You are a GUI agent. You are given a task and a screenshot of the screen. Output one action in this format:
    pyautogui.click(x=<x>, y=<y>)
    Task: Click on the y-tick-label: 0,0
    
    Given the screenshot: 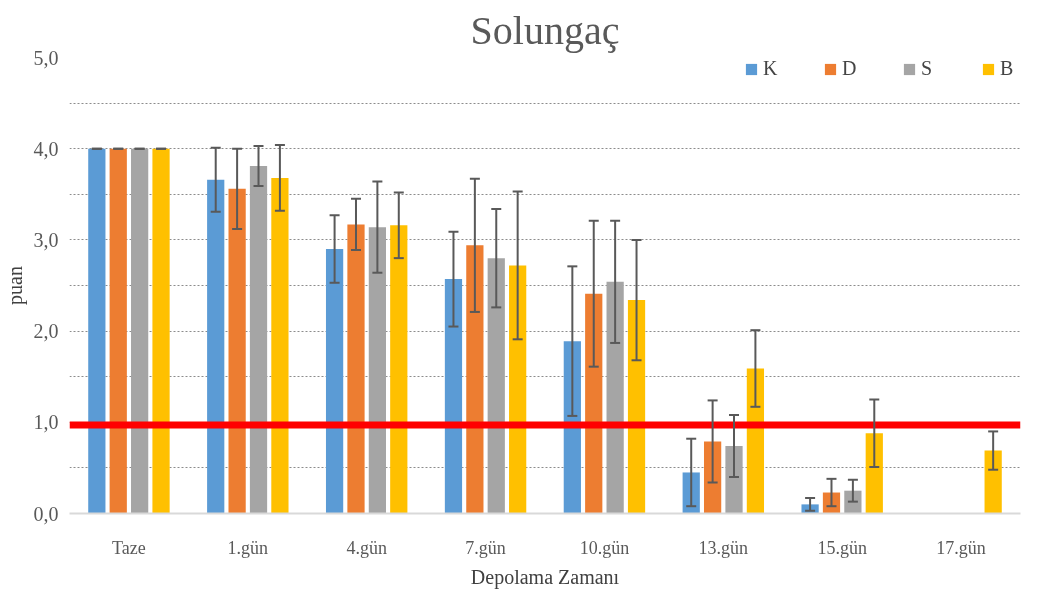 What is the action you would take?
    pyautogui.click(x=46, y=513)
    